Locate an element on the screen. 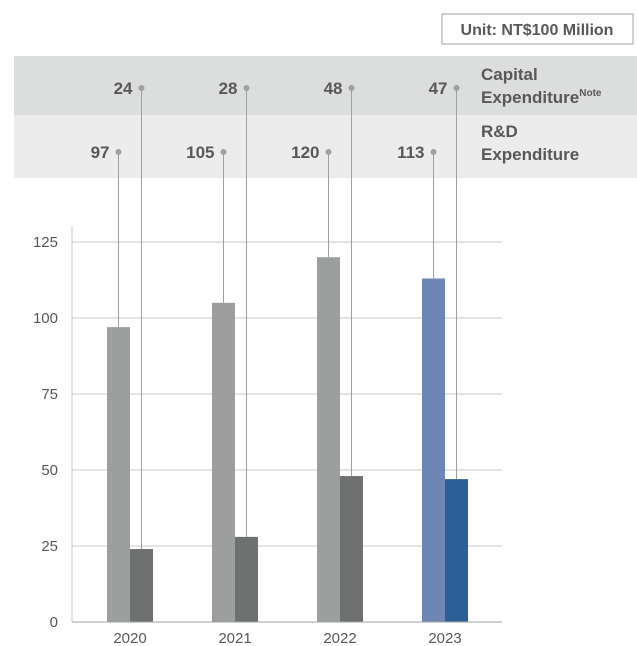 This screenshot has width=637, height=646. series-label-line: ExpenditureNote is located at coordinates (541, 97).